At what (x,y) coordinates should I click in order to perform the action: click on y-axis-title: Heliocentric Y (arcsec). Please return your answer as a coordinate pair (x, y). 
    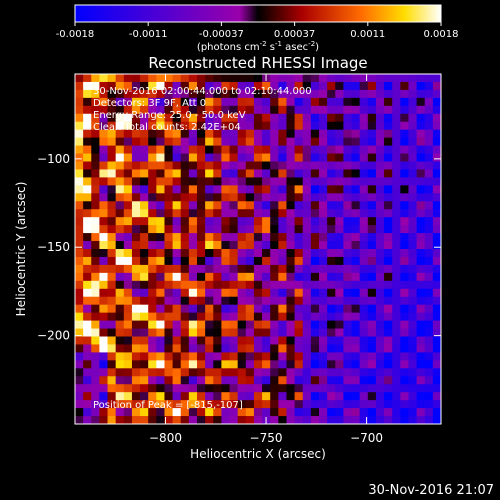
    Looking at the image, I should click on (21, 249).